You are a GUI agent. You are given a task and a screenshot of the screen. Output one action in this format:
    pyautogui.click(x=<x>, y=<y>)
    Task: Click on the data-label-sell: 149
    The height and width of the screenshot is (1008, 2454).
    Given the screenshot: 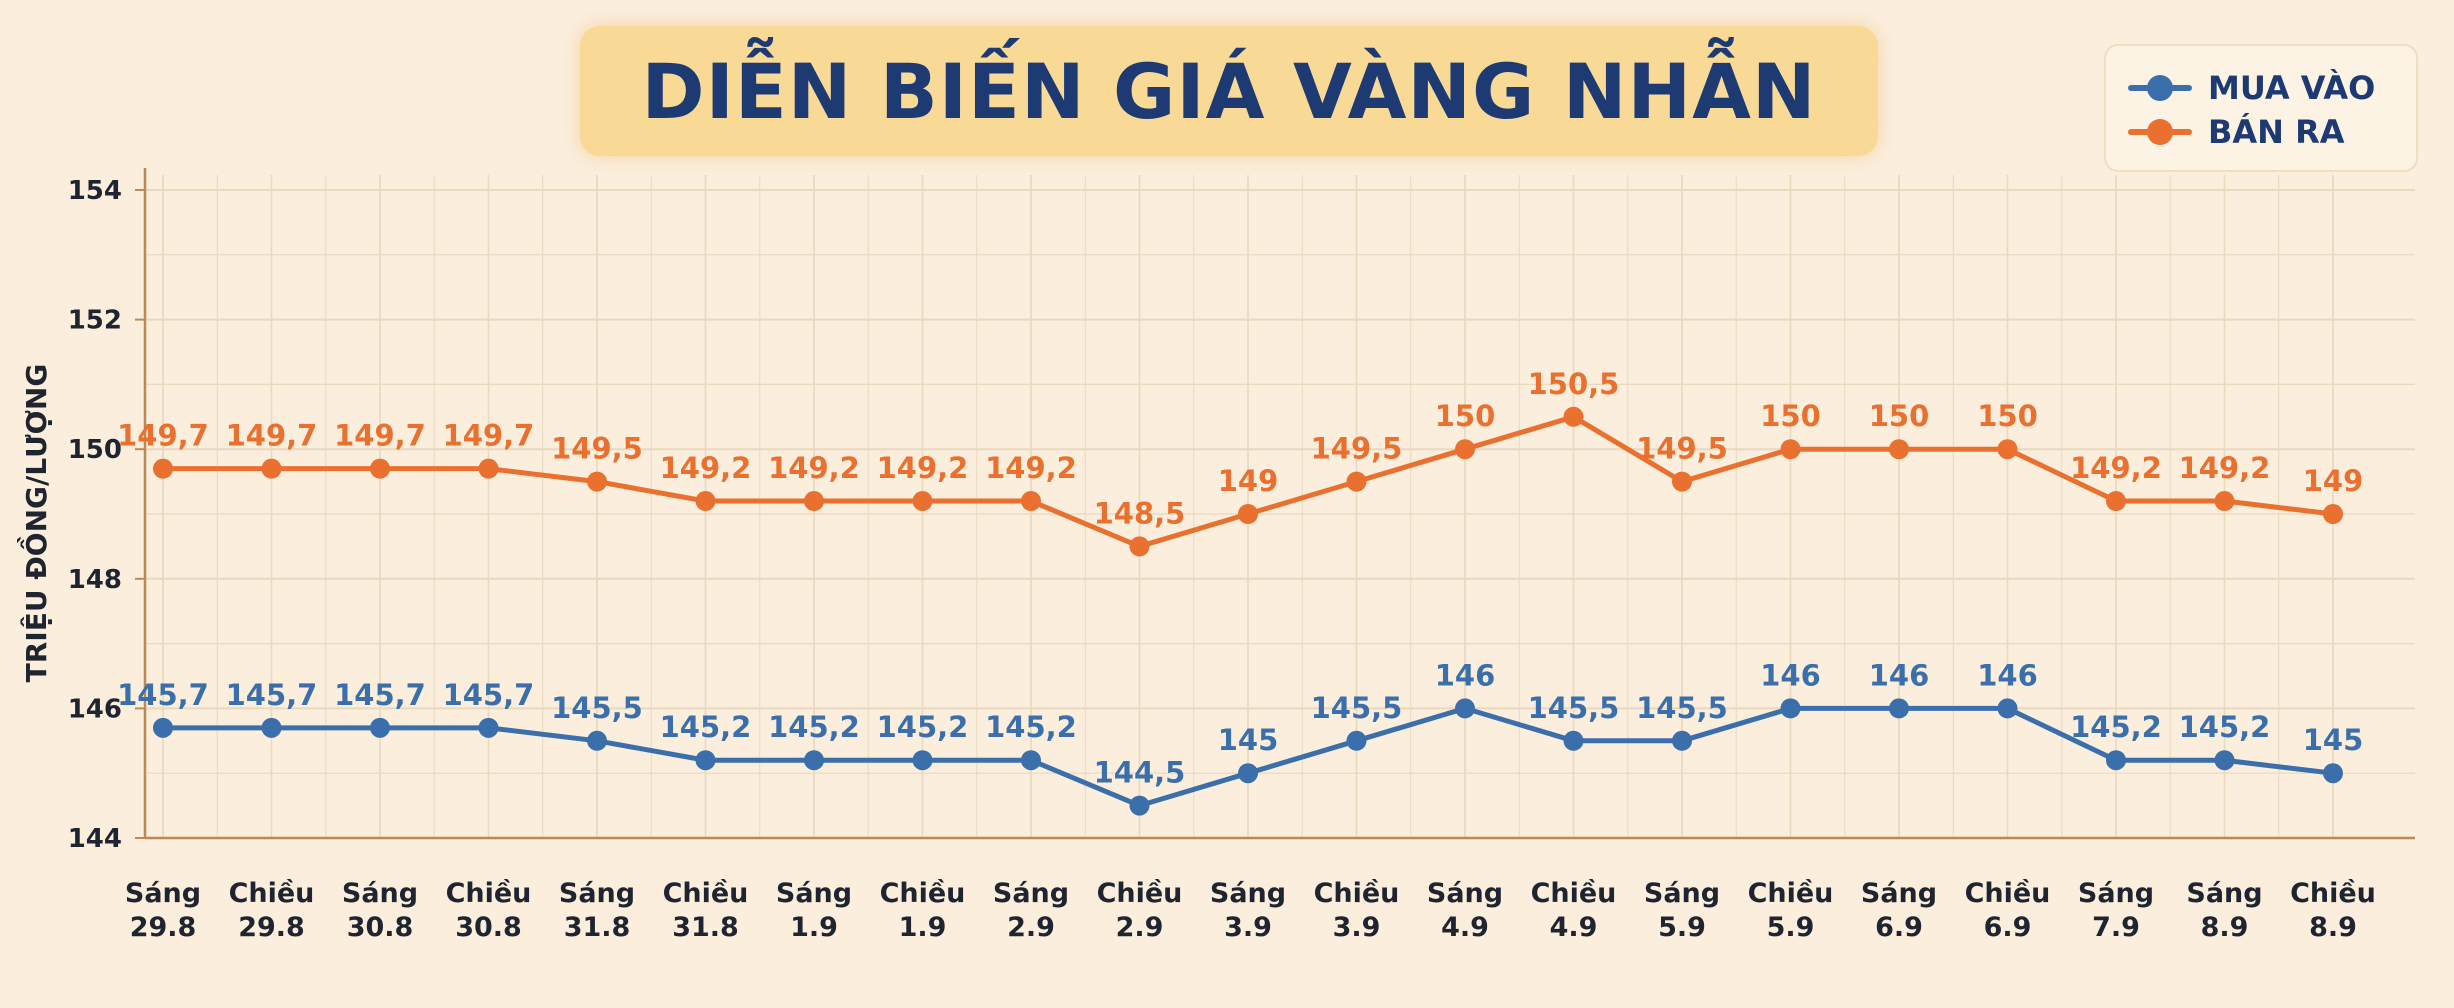 What is the action you would take?
    pyautogui.click(x=1248, y=481)
    